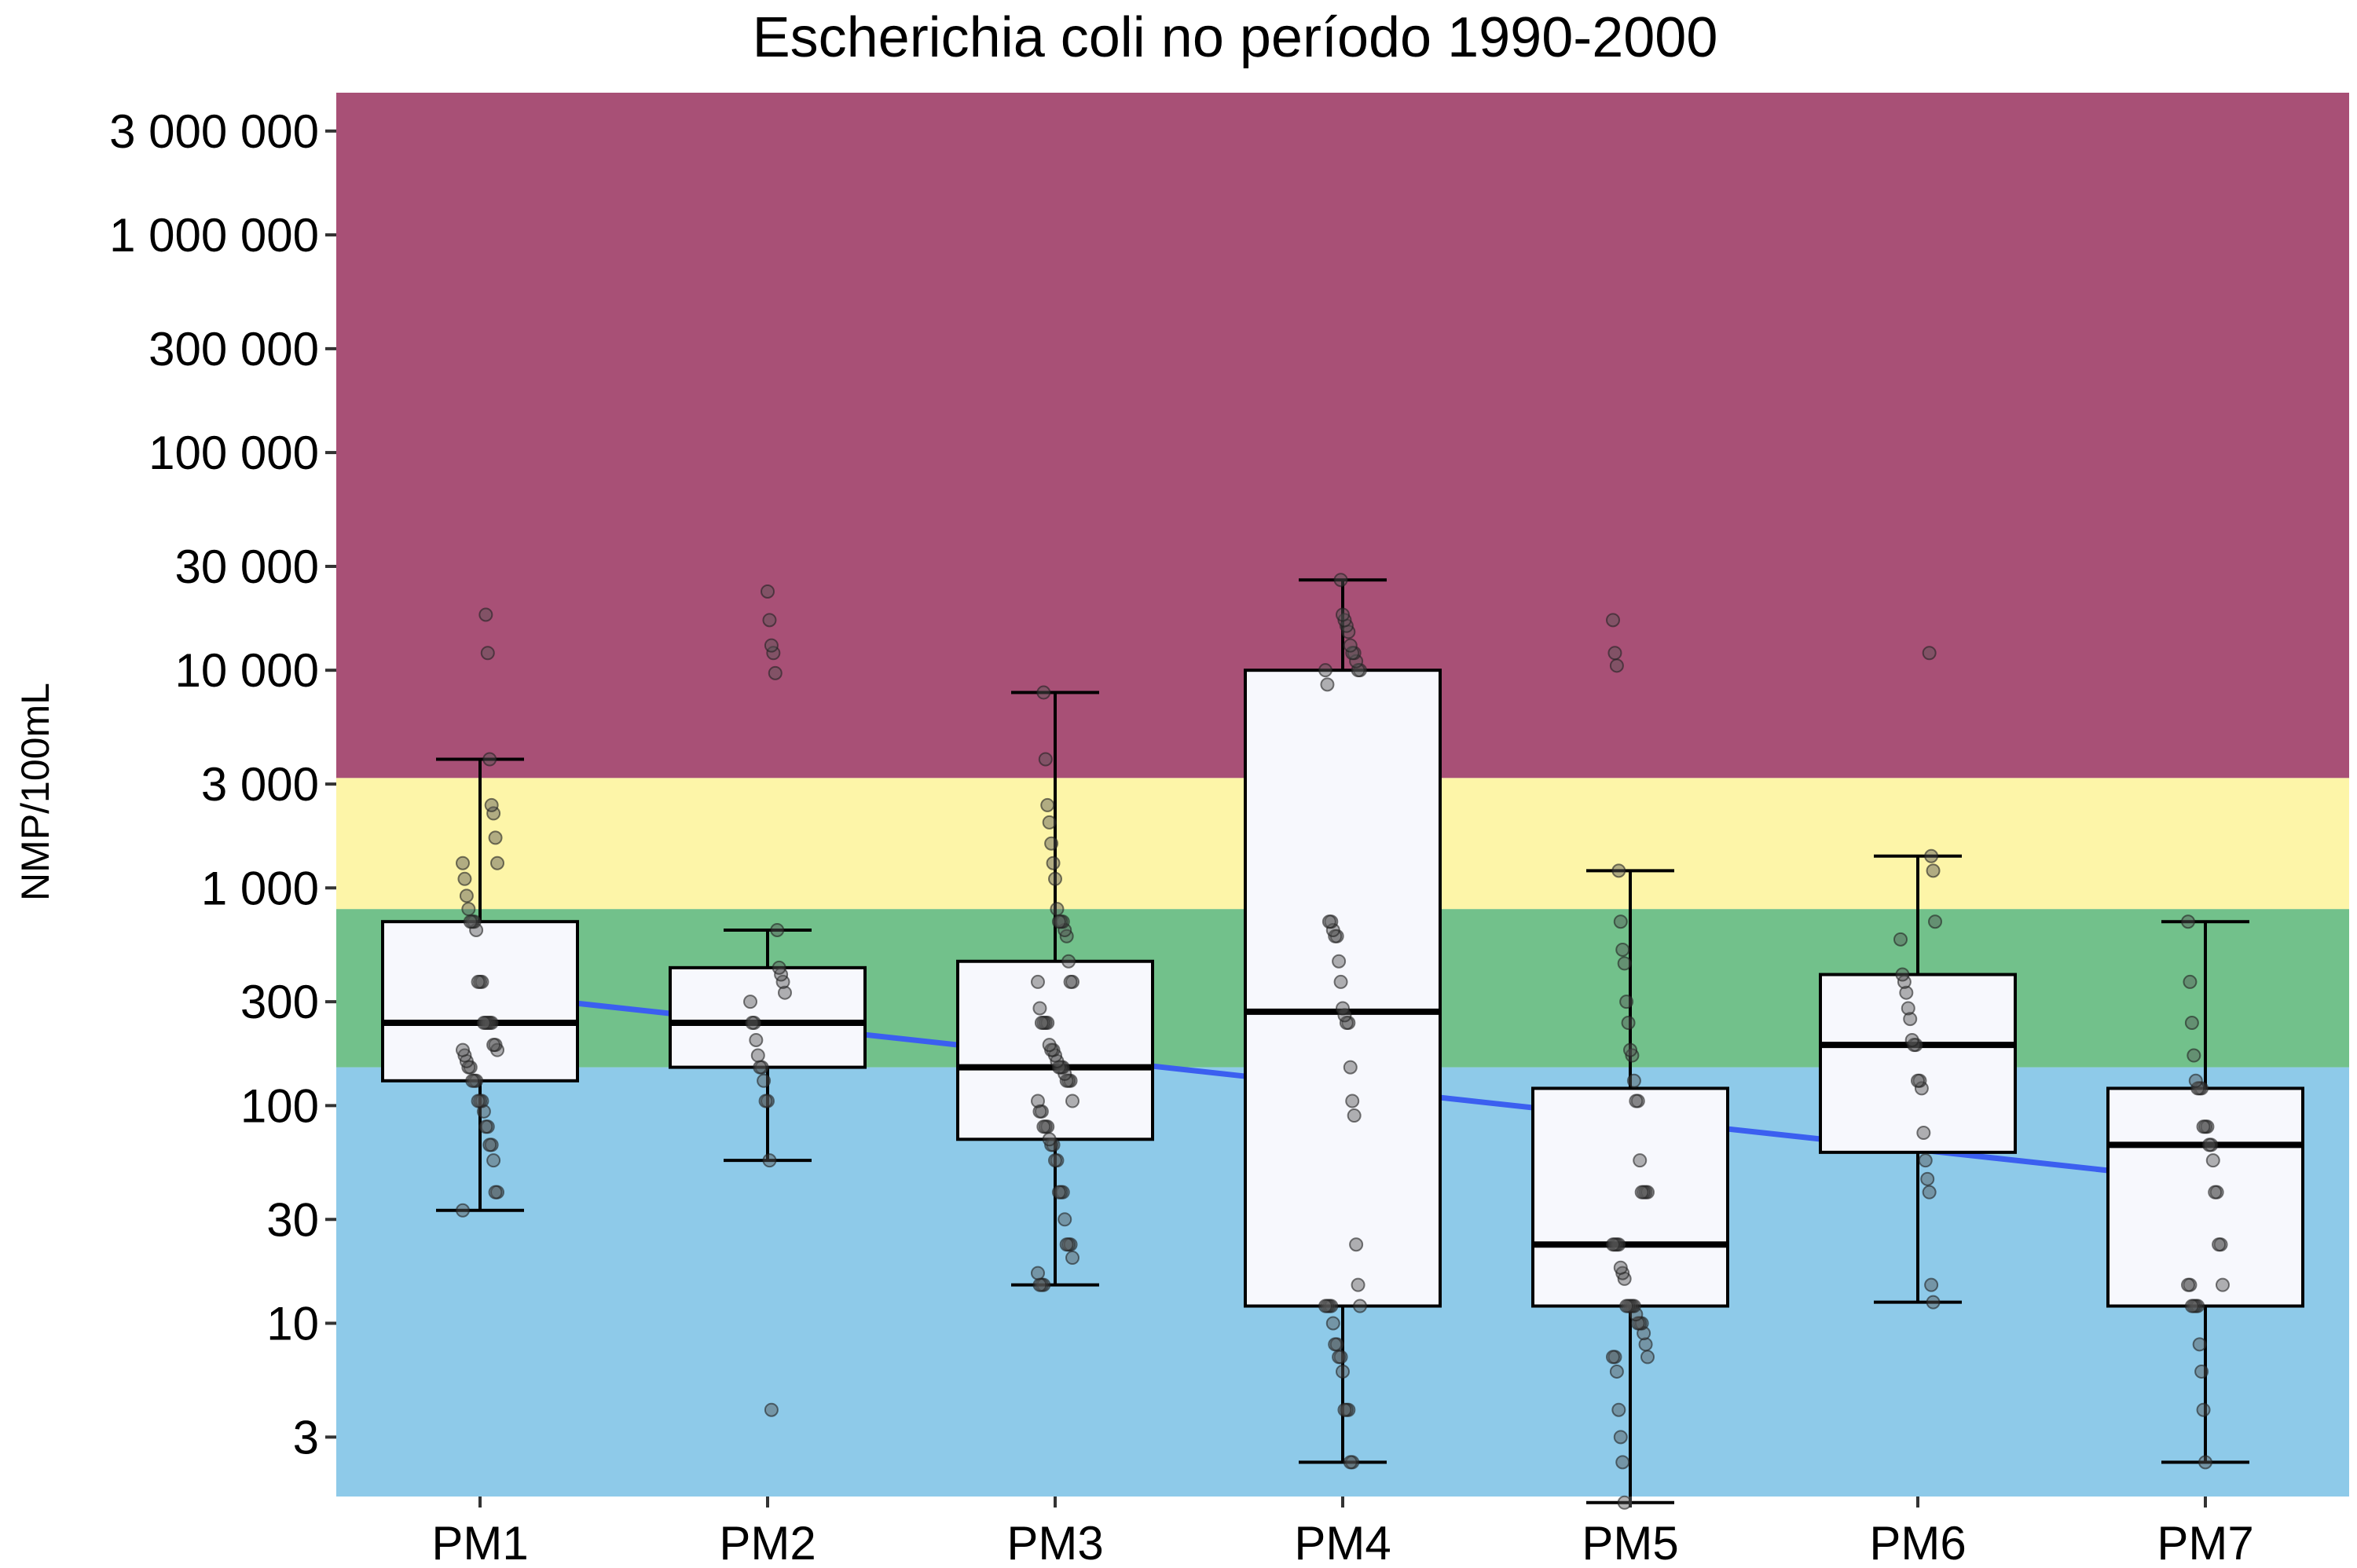 The image size is (2357, 1568). What do you see at coordinates (306, 1438) in the screenshot?
I see `y-tick-label: 3` at bounding box center [306, 1438].